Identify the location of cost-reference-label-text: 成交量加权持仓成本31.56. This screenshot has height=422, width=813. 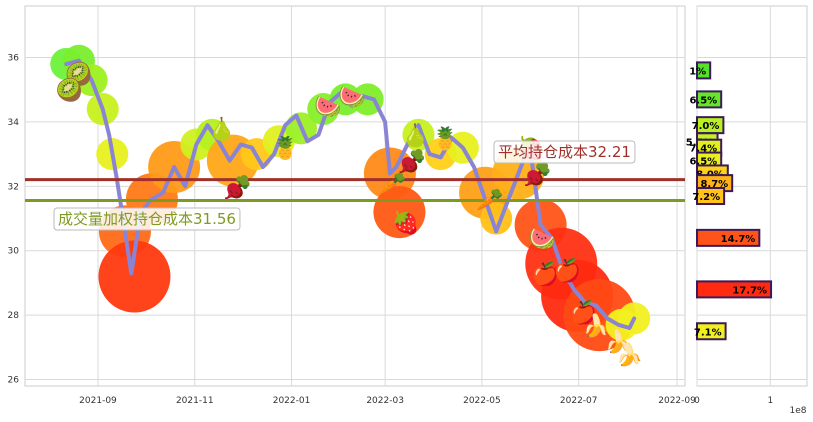
(147, 219).